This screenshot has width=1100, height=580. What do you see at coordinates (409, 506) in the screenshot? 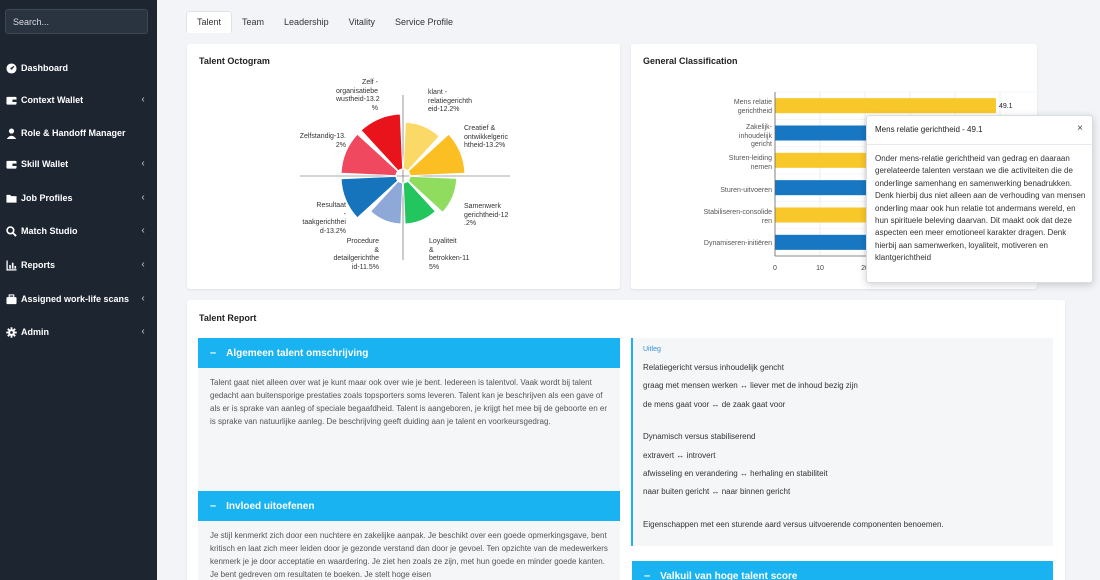
I see `accordion-invloed-uitoefenen: – Invloed uitoefenen` at bounding box center [409, 506].